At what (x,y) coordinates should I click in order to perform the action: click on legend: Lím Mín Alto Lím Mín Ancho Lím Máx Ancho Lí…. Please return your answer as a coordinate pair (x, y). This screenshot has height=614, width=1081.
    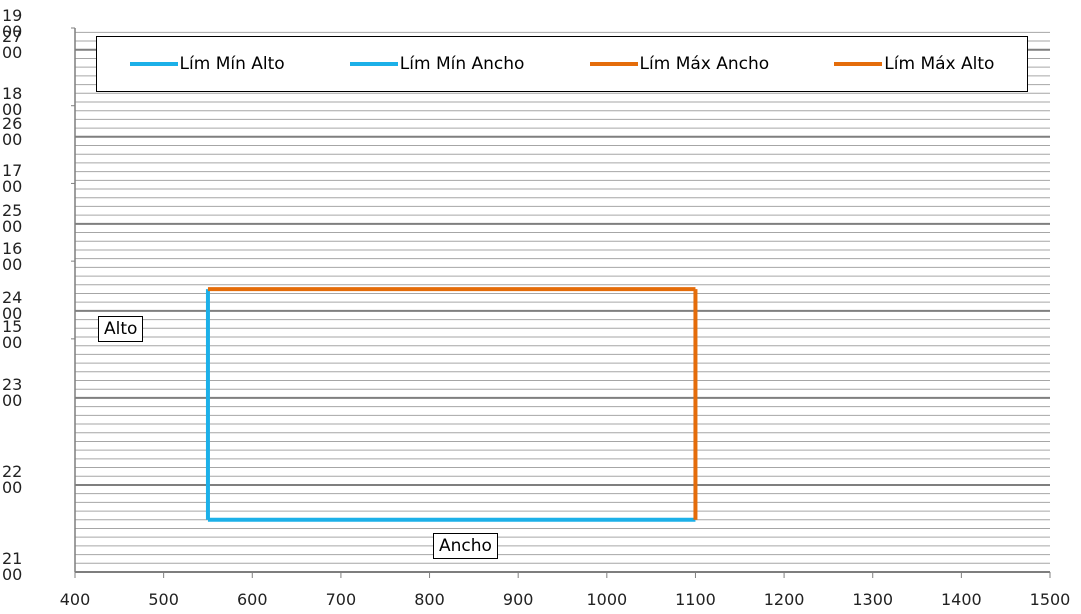
    Looking at the image, I should click on (562, 64).